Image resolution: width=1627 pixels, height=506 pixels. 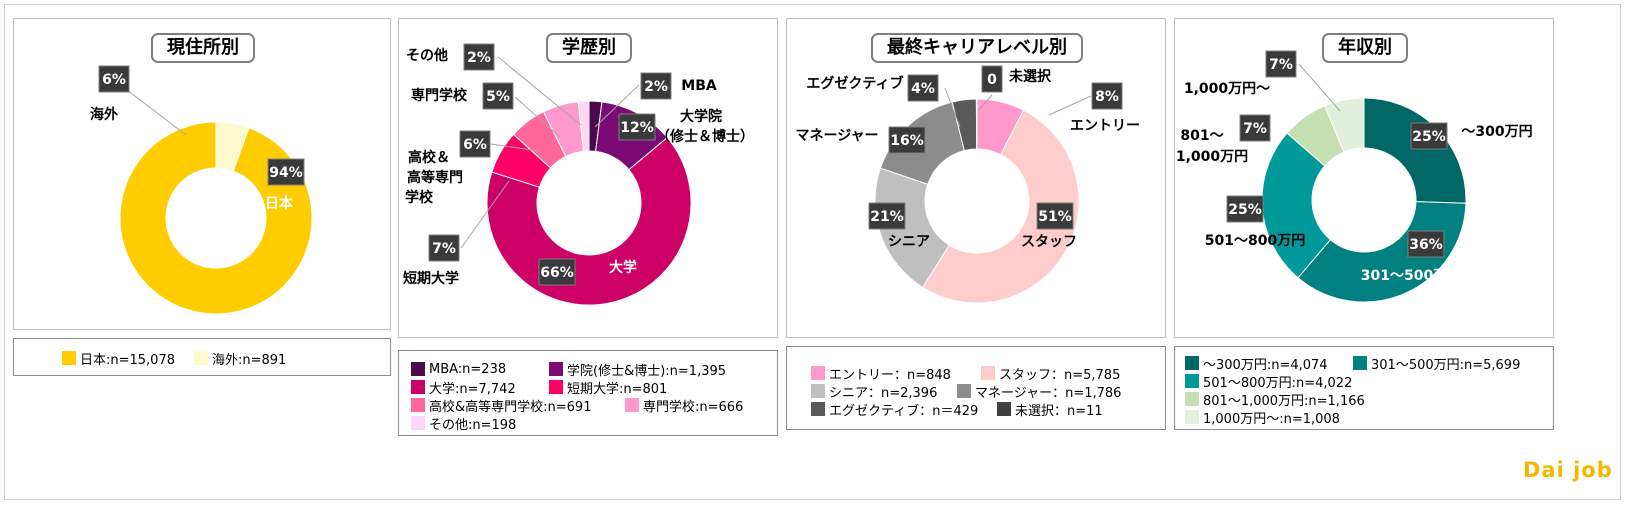 I want to click on category-label: その他, so click(x=427, y=55).